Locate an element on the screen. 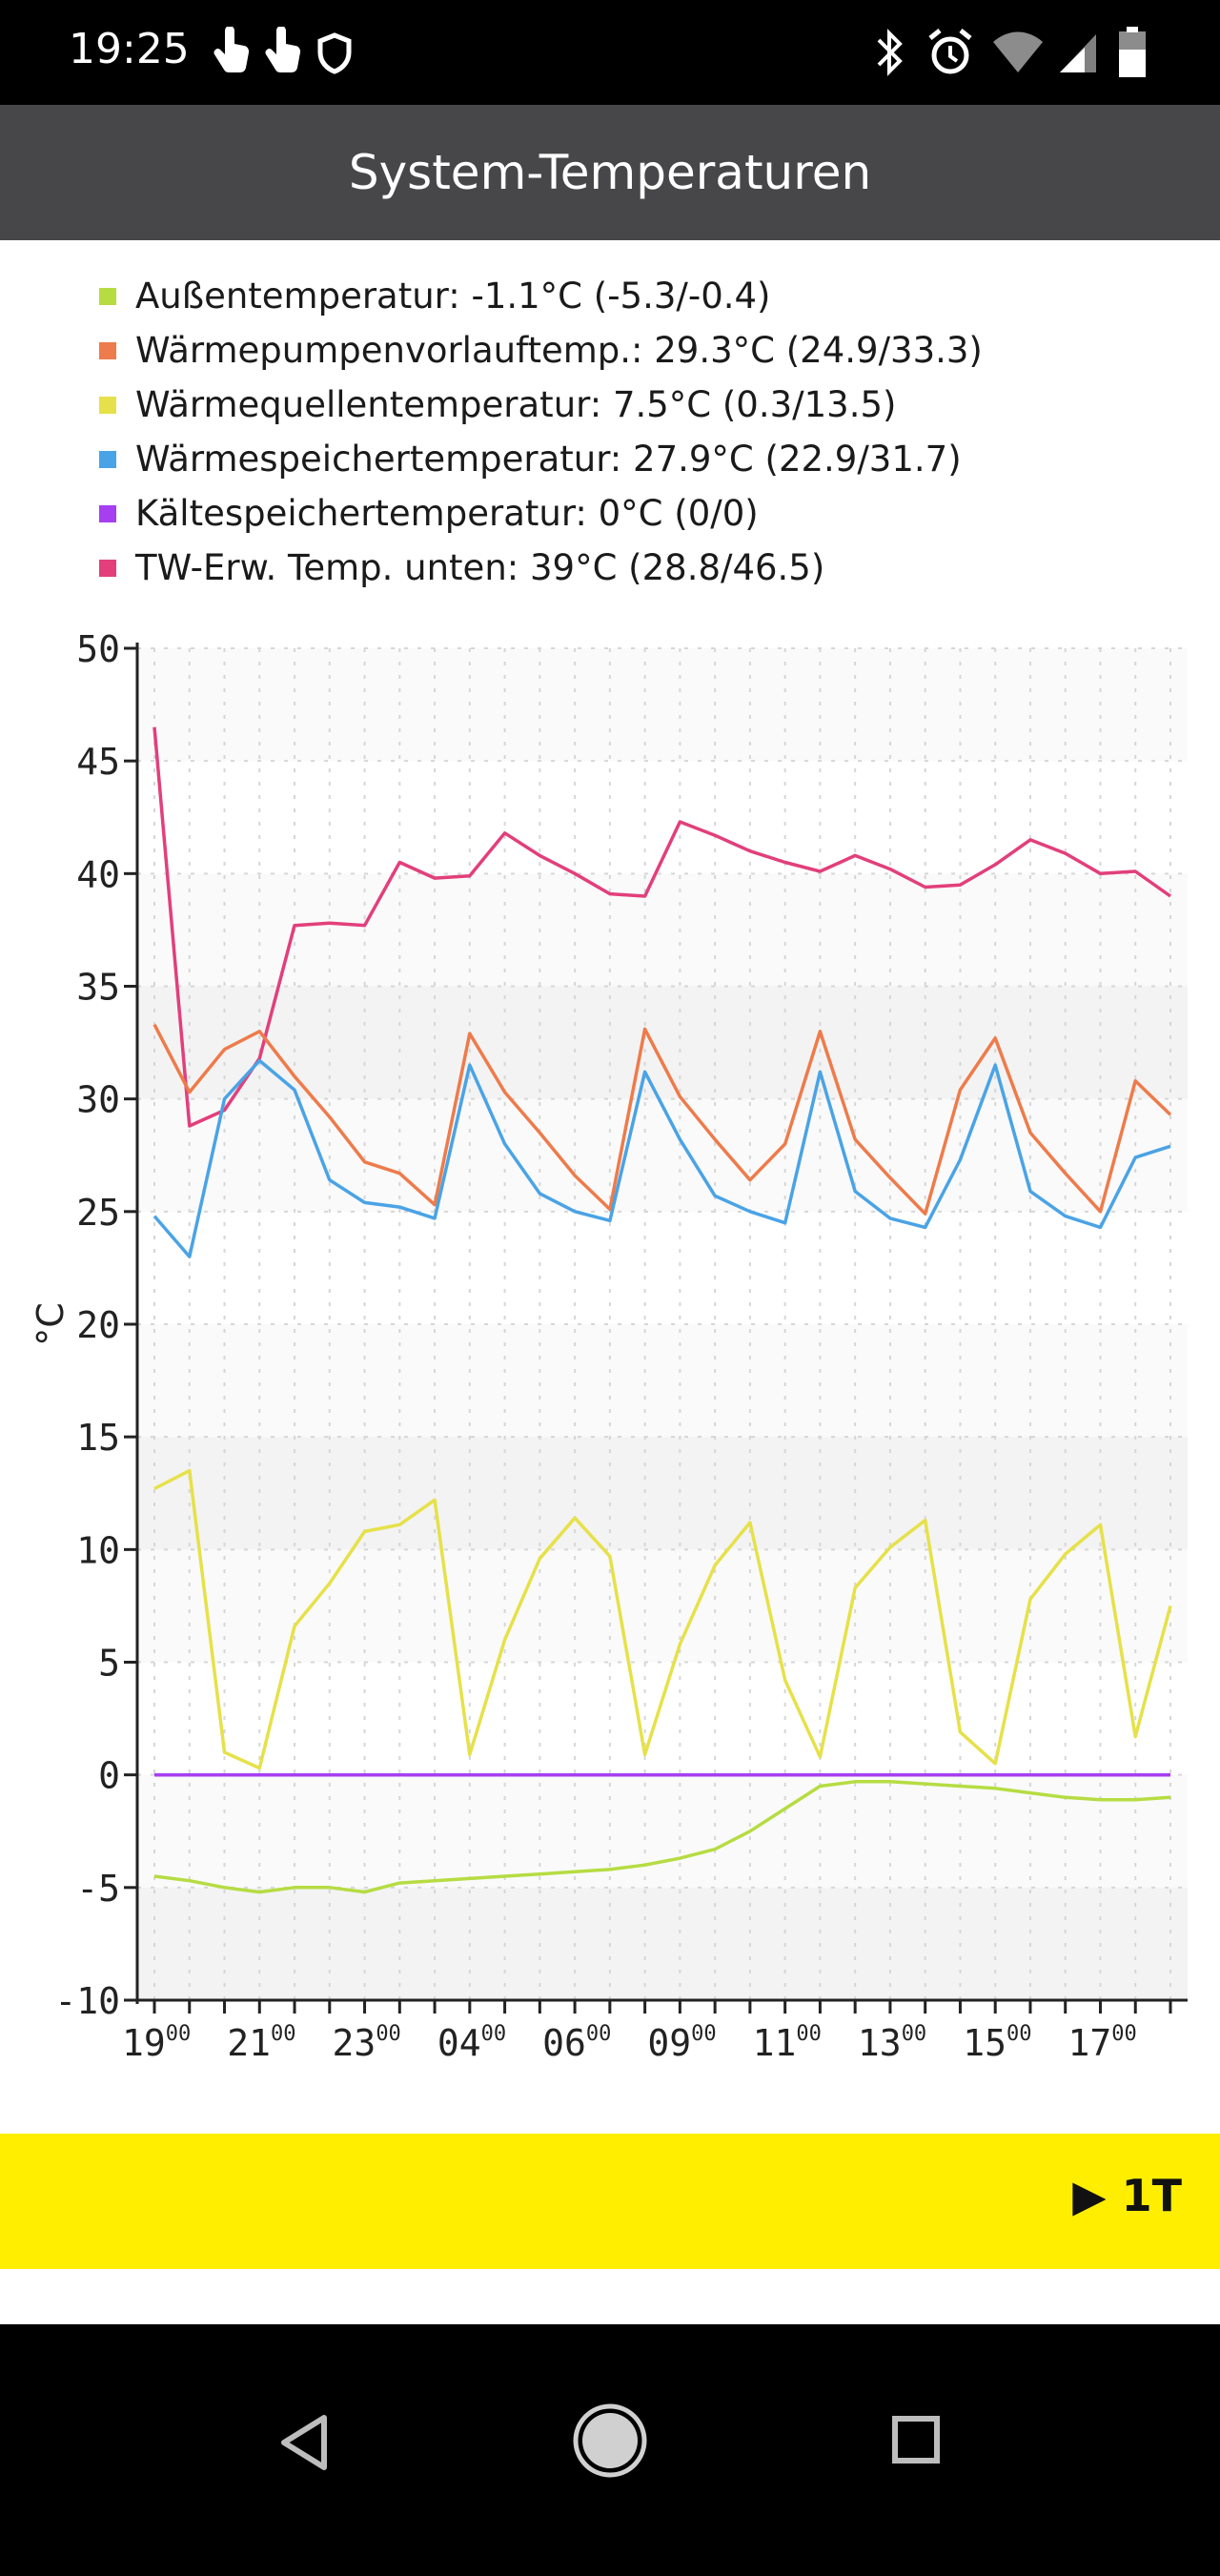  x-tick-label: 0900 is located at coordinates (681, 2043).